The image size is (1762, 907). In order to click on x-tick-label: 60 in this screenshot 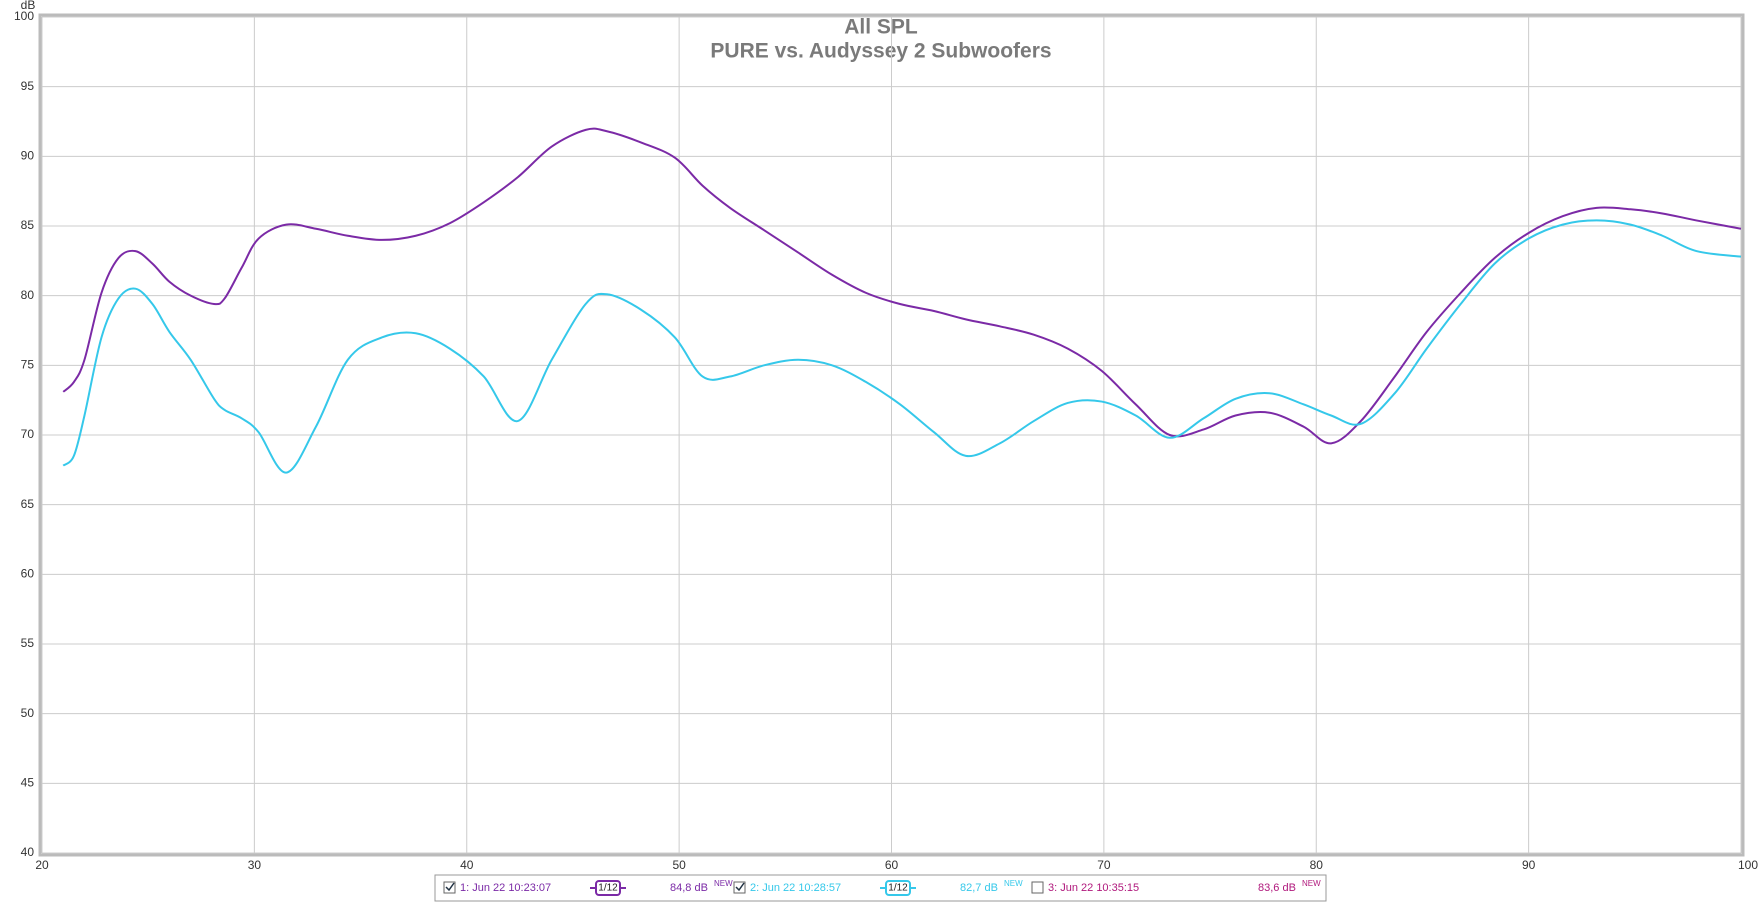, I will do `click(892, 865)`.